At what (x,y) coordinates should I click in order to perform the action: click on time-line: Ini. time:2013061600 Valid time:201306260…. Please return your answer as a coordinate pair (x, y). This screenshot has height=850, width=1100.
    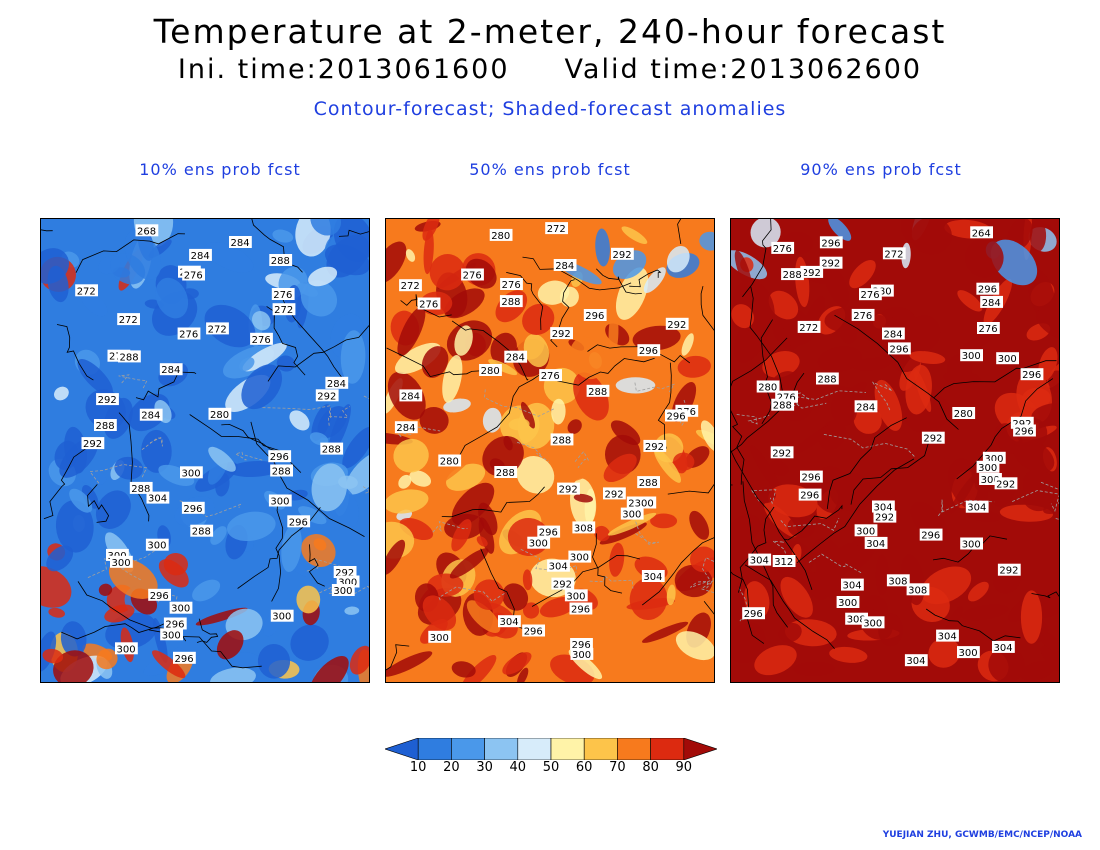
    Looking at the image, I should click on (550, 69).